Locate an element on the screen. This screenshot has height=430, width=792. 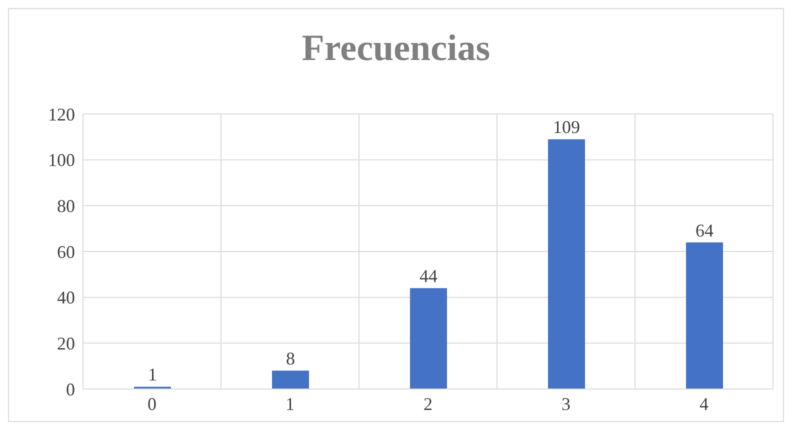
x-tick-label: 0 is located at coordinates (152, 404).